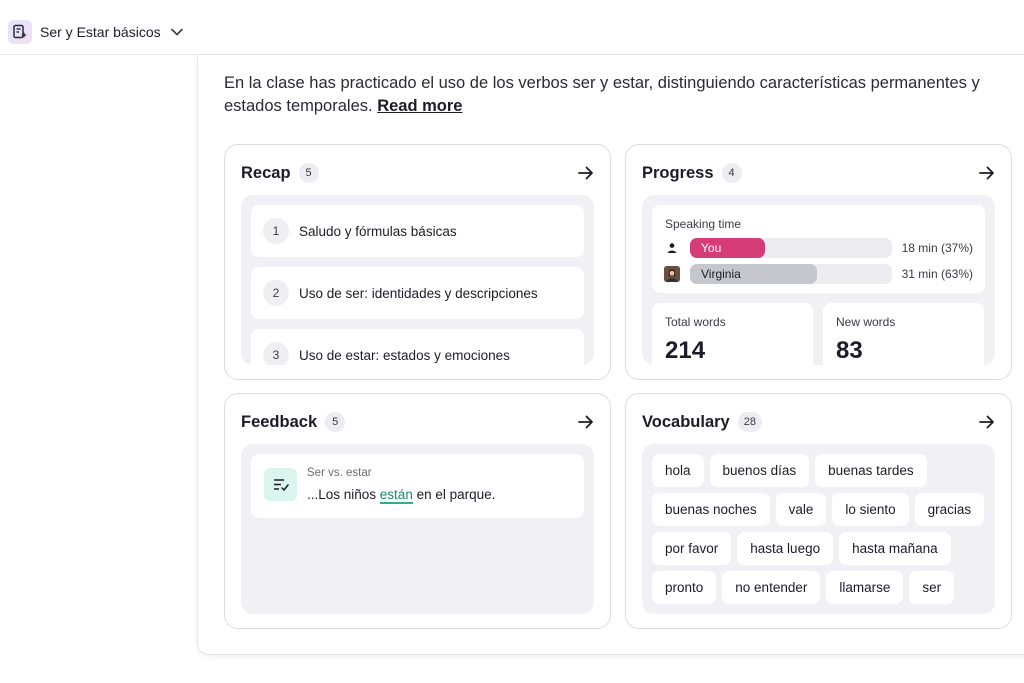 This screenshot has height=683, width=1024. Describe the element at coordinates (949, 509) in the screenshot. I see `vocab-chip: gracias` at that location.